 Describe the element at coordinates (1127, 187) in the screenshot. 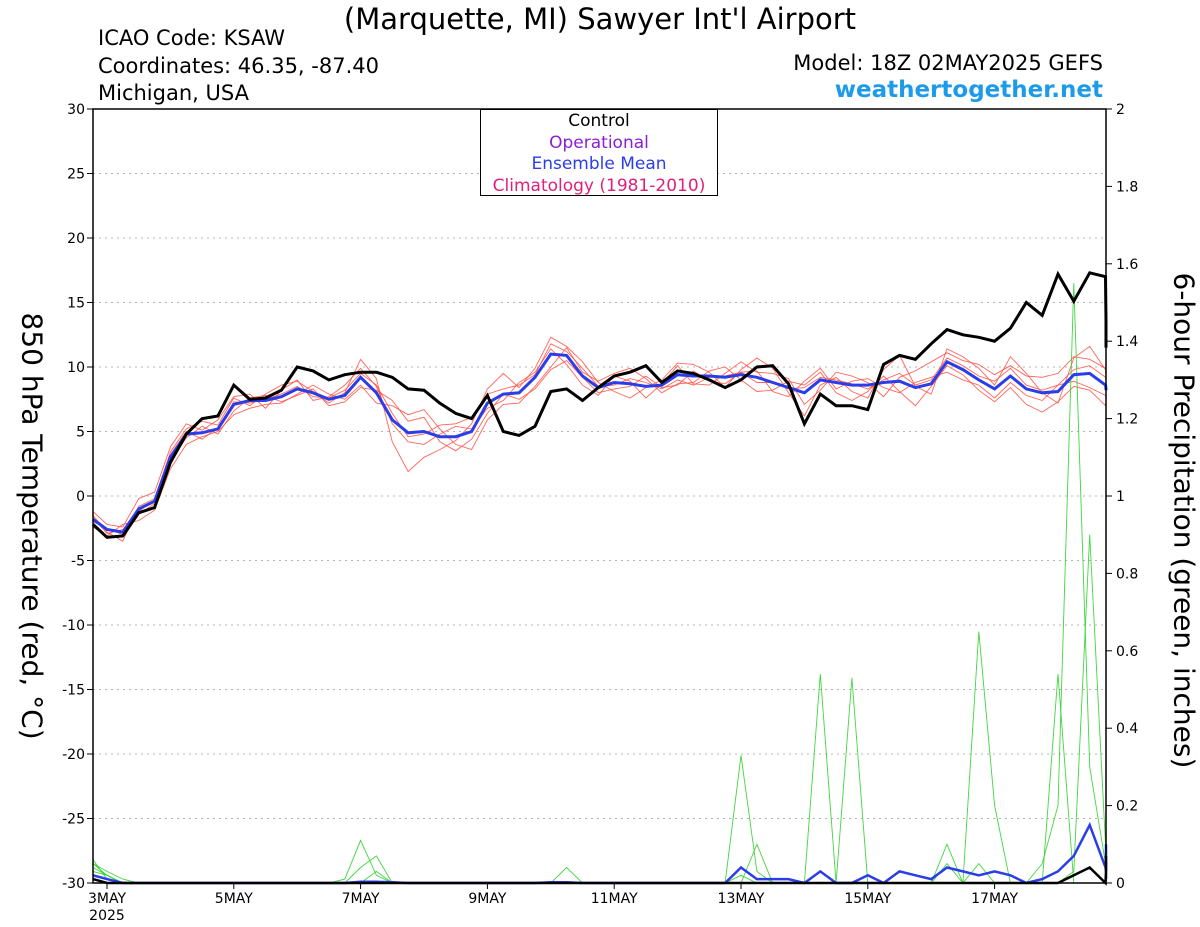

I see `y-tick-label-right: 1.8` at that location.